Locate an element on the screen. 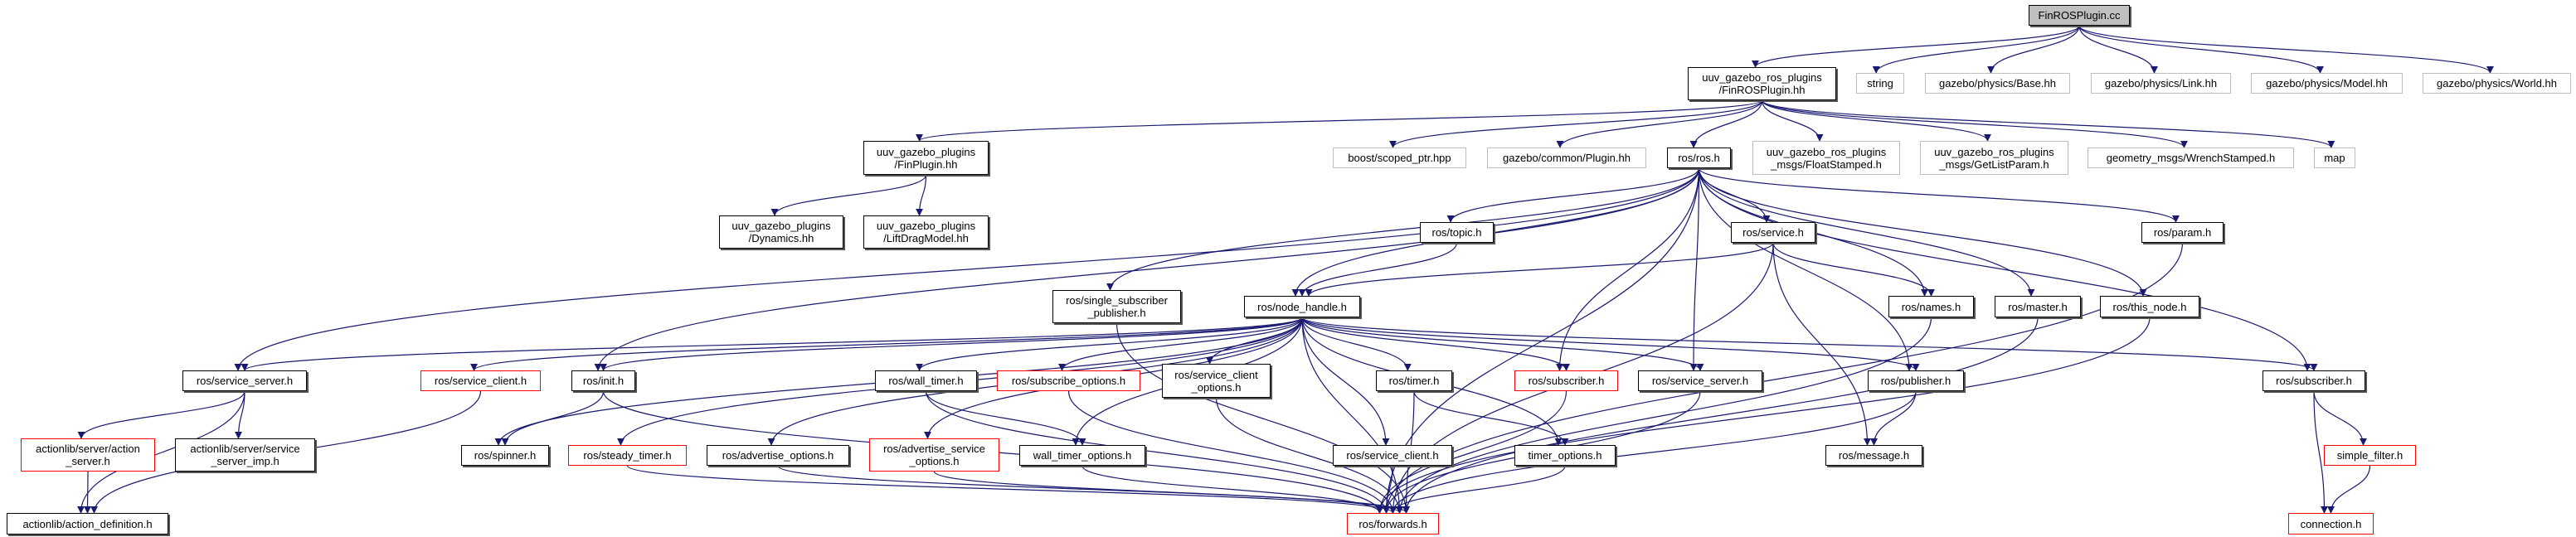 This screenshot has height=537, width=2576. edge-nodehandle-to-srvserver_m is located at coordinates (1503, 344).